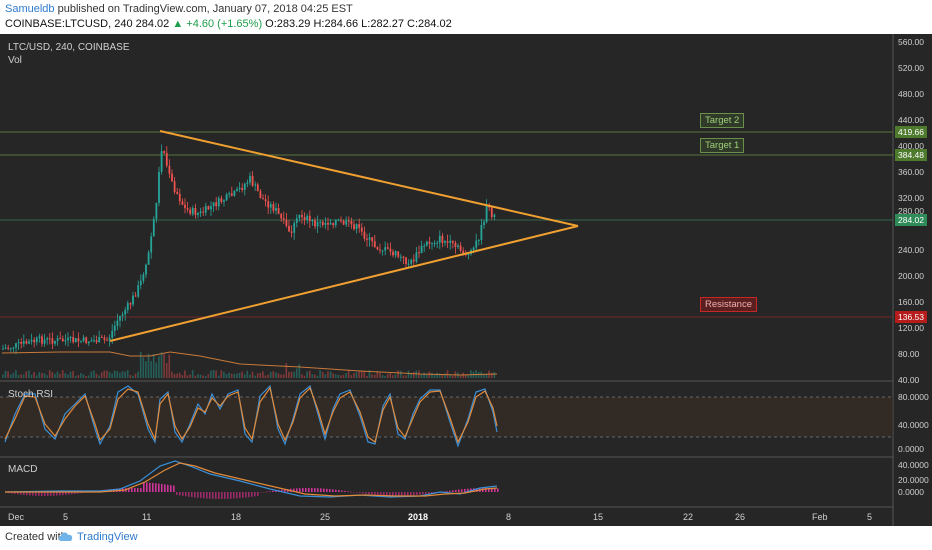  I want to click on author-link: Samueldb, so click(30, 9).